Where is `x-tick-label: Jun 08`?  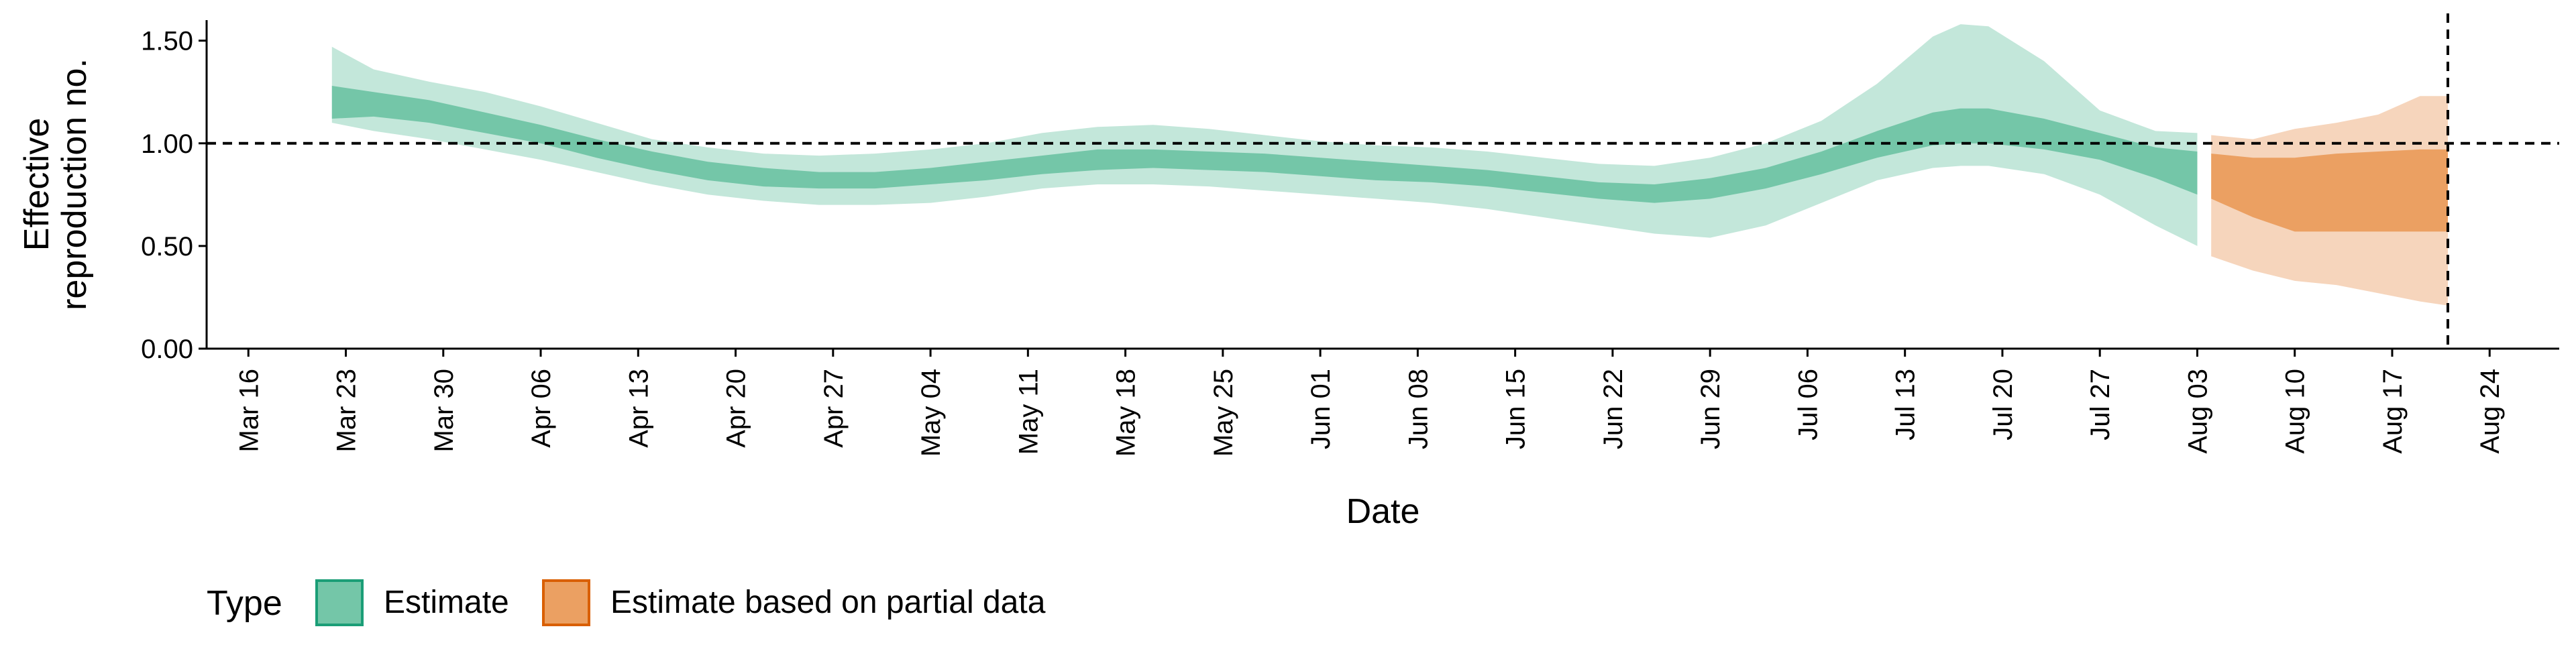
x-tick-label: Jun 08 is located at coordinates (1418, 409).